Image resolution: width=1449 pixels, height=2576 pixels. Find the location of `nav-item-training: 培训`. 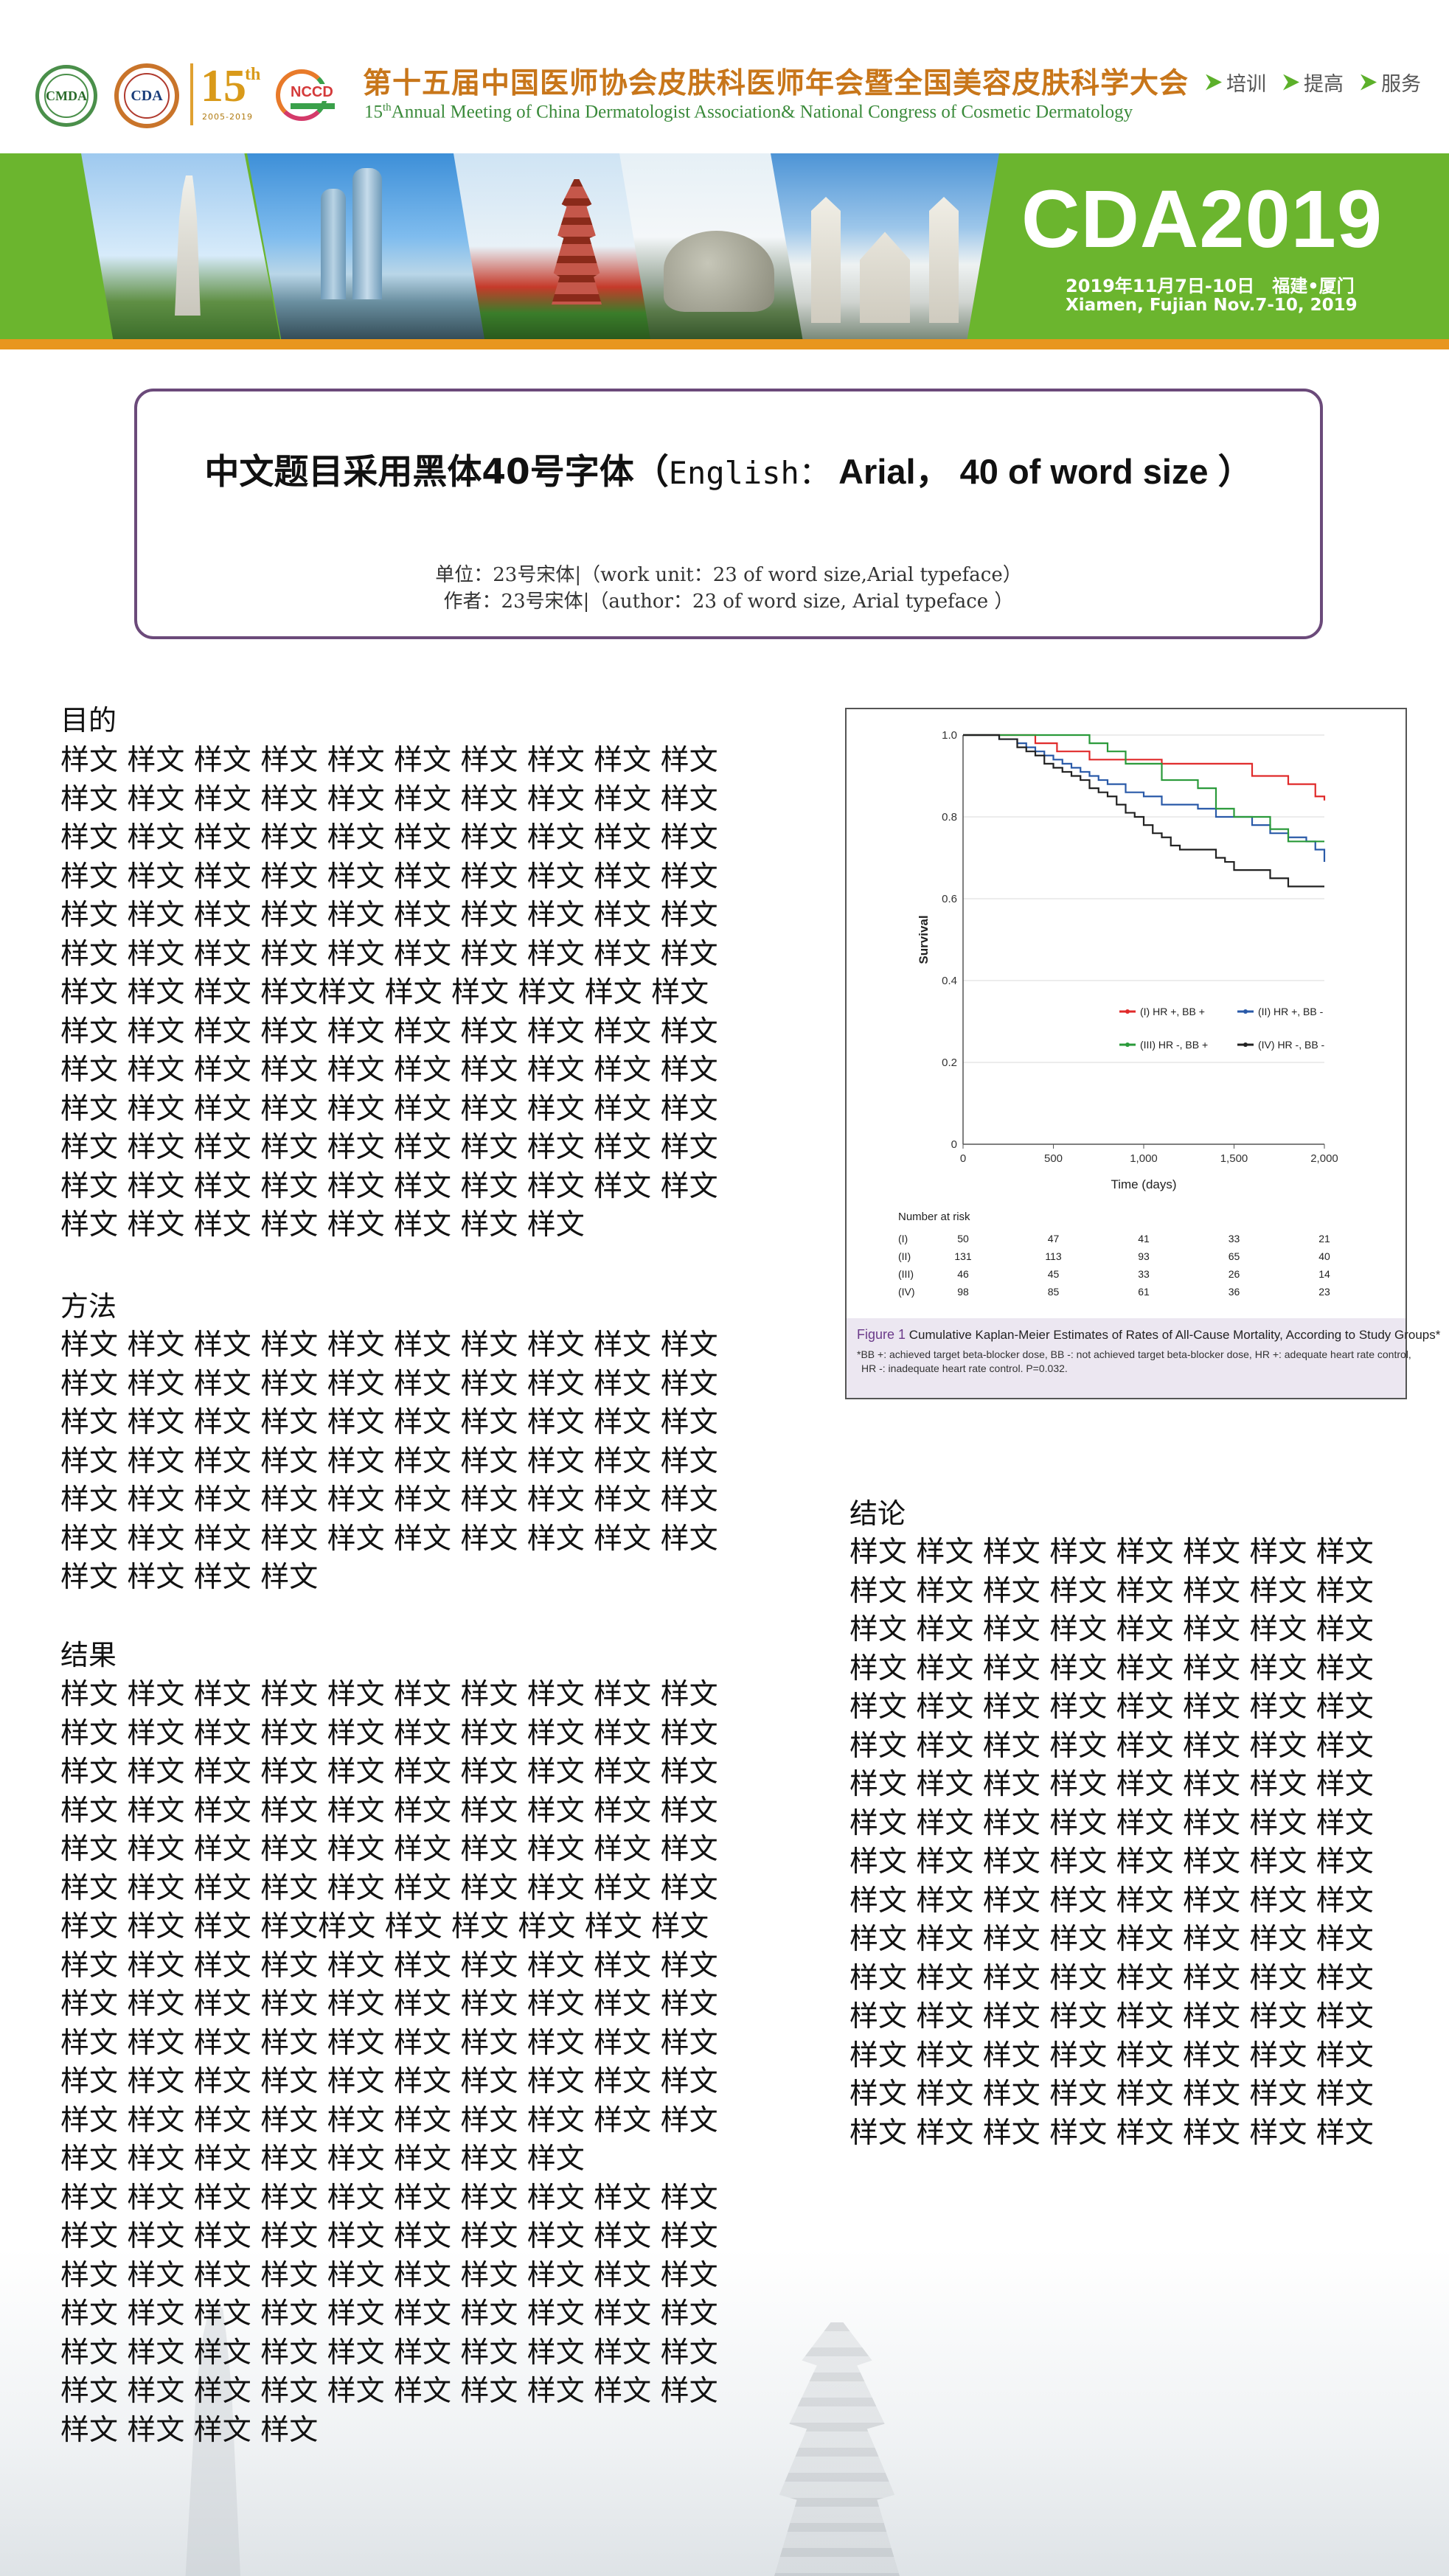

nav-item-training: 培训 is located at coordinates (1236, 82).